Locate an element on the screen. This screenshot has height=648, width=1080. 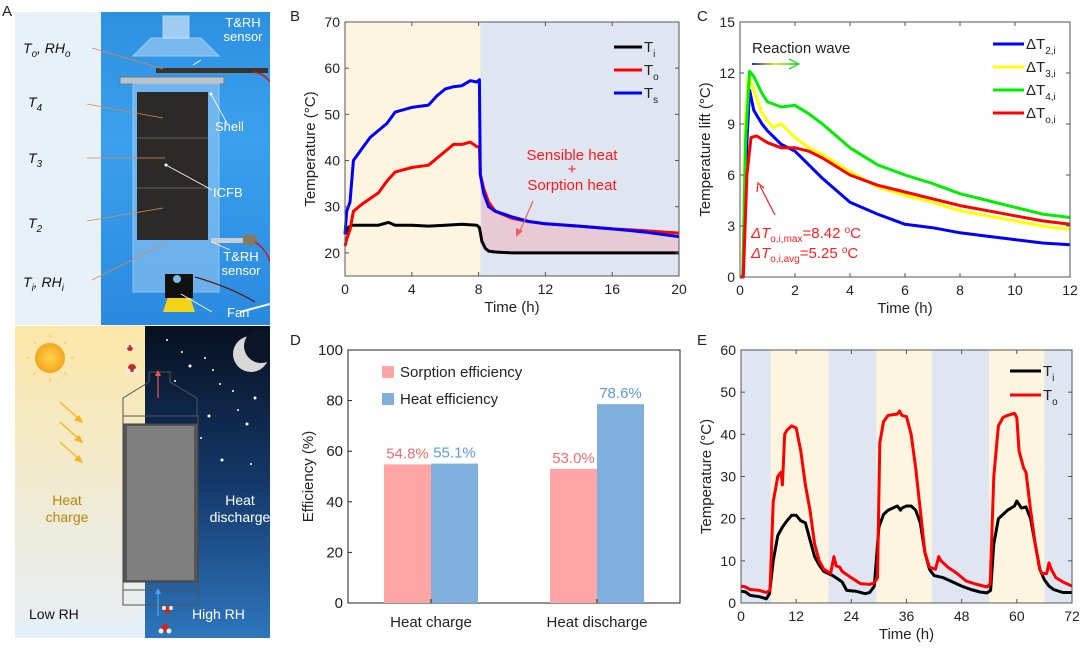
legend-label: Heat efficiency is located at coordinates (449, 399).